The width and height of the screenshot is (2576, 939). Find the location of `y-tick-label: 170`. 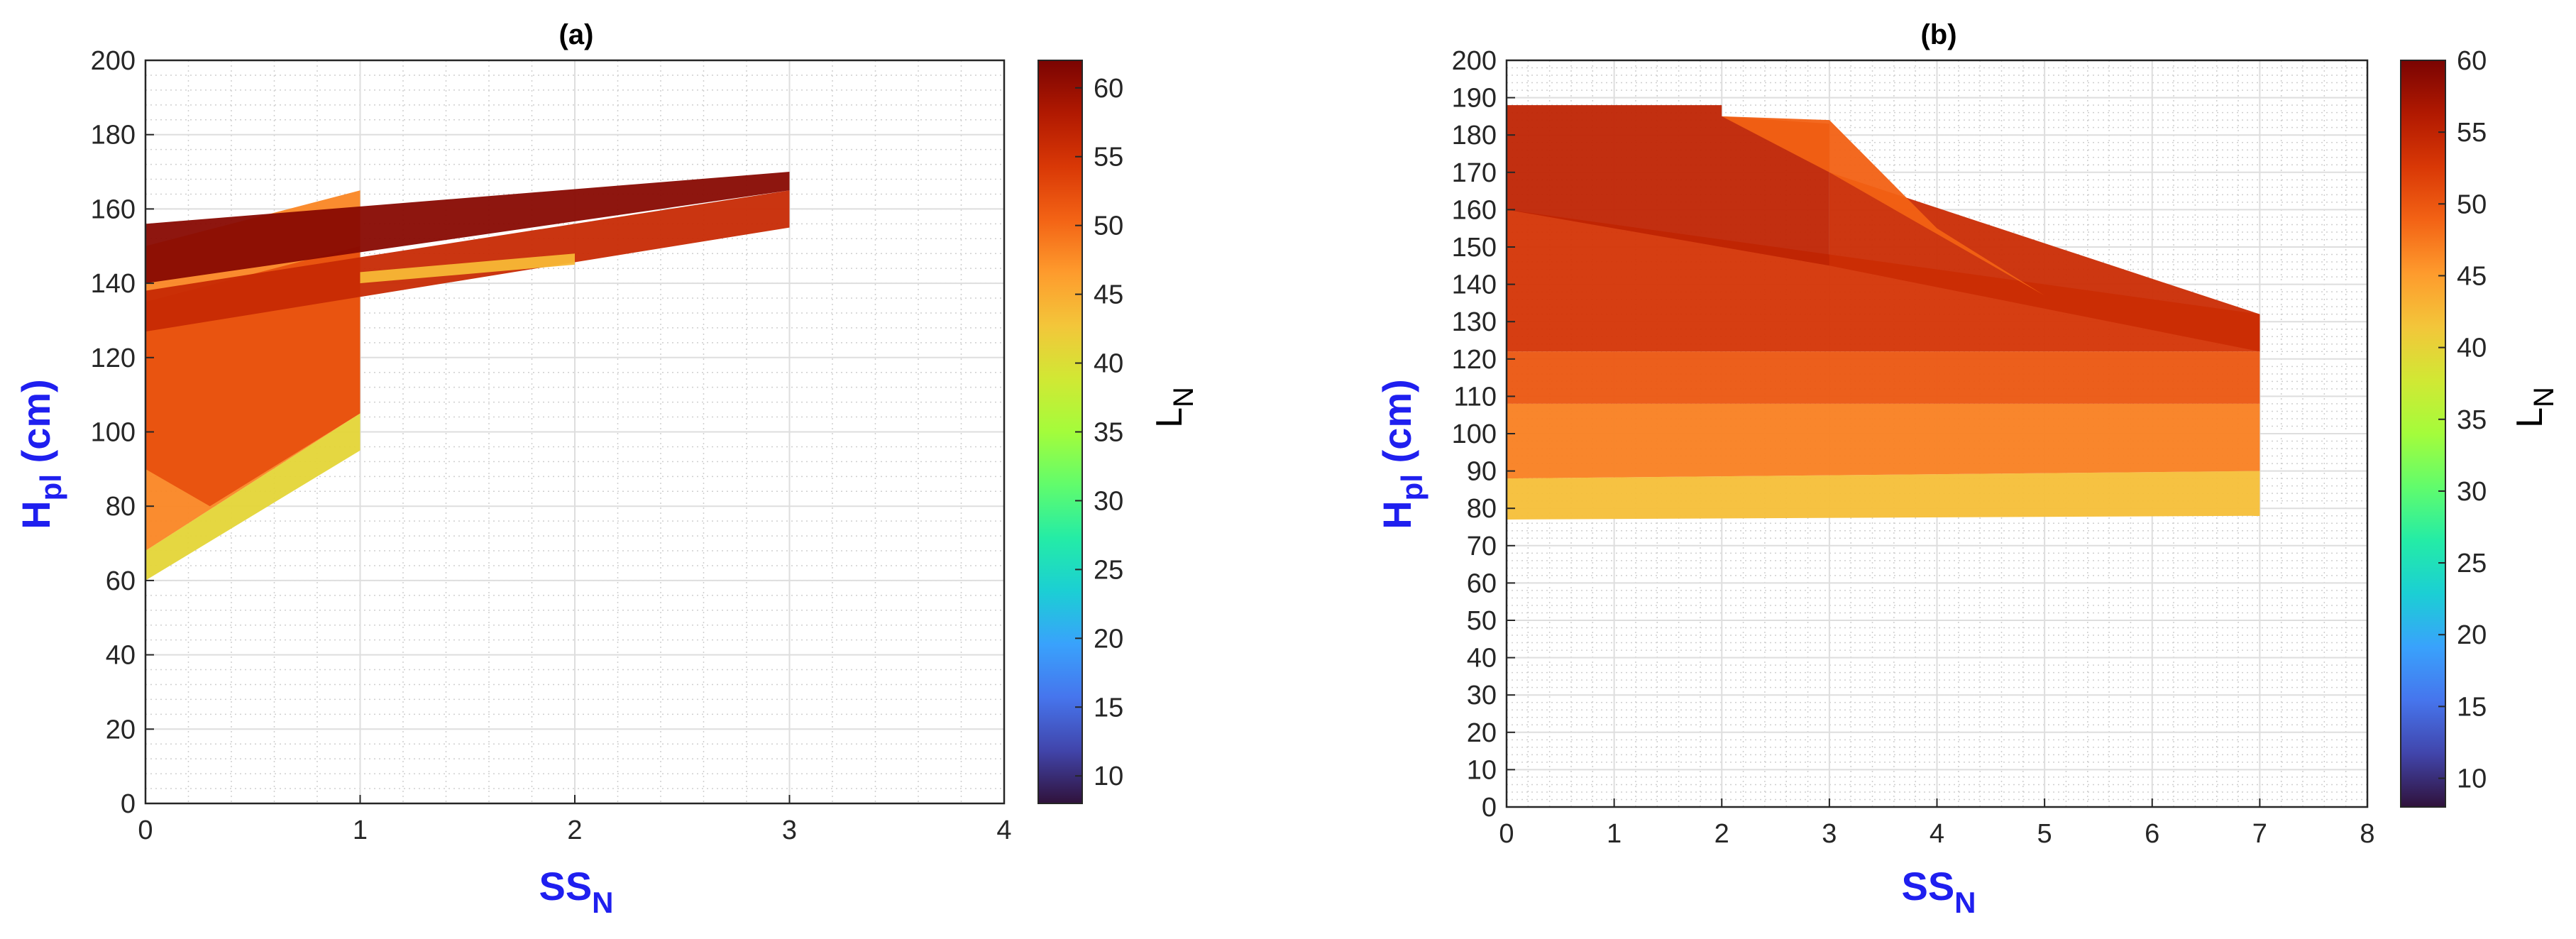

y-tick-label: 170 is located at coordinates (1474, 173).